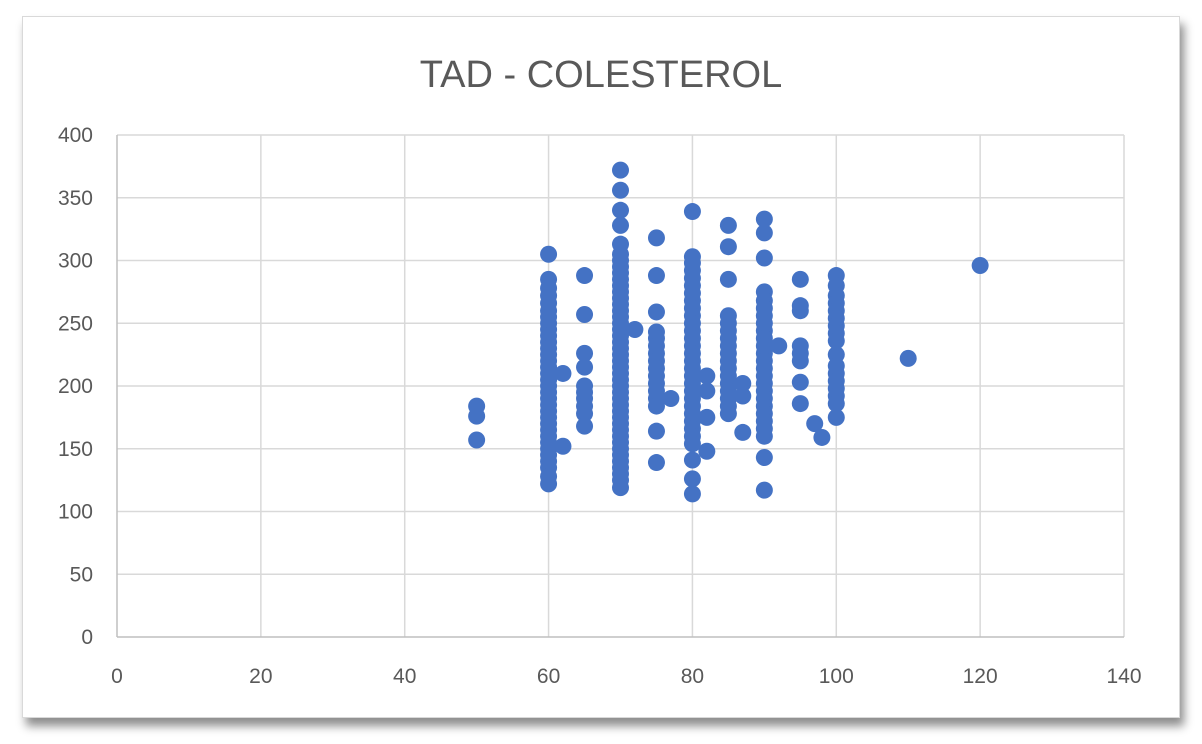  What do you see at coordinates (75, 261) in the screenshot?
I see `y-tick-label: 300` at bounding box center [75, 261].